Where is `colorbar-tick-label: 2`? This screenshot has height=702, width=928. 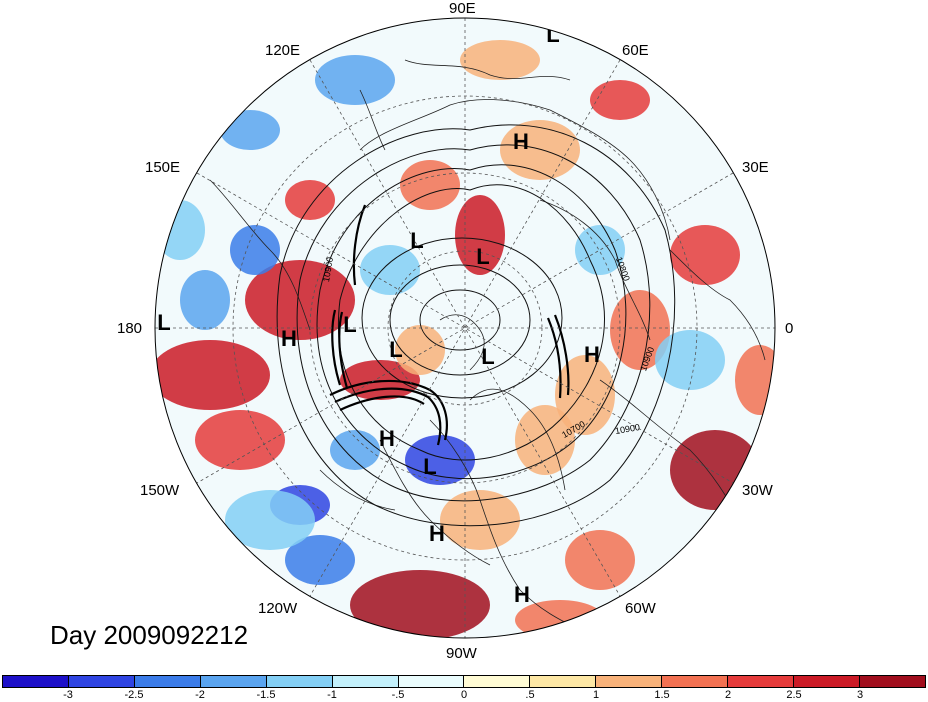
colorbar-tick-label: 2 is located at coordinates (728, 695).